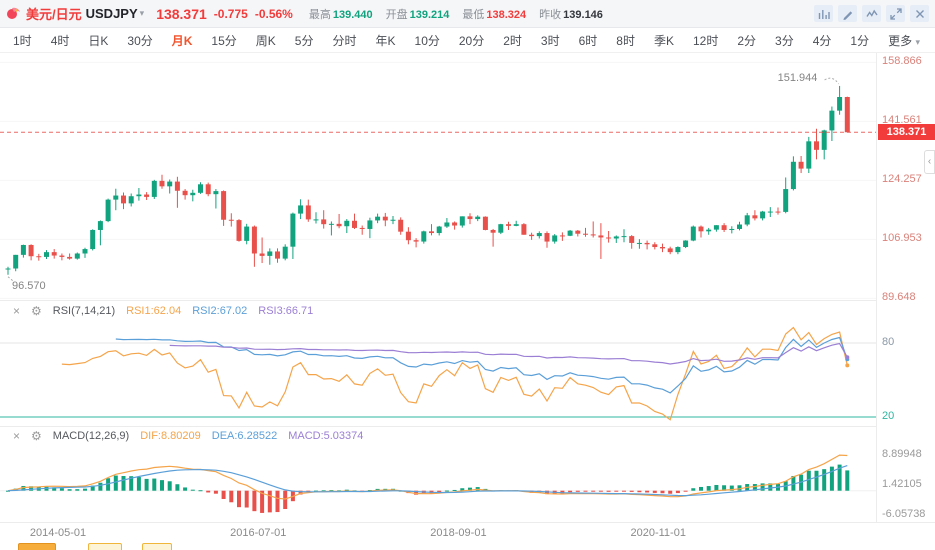 This screenshot has height=550, width=935. I want to click on price-change: -0.775, so click(230, 13).